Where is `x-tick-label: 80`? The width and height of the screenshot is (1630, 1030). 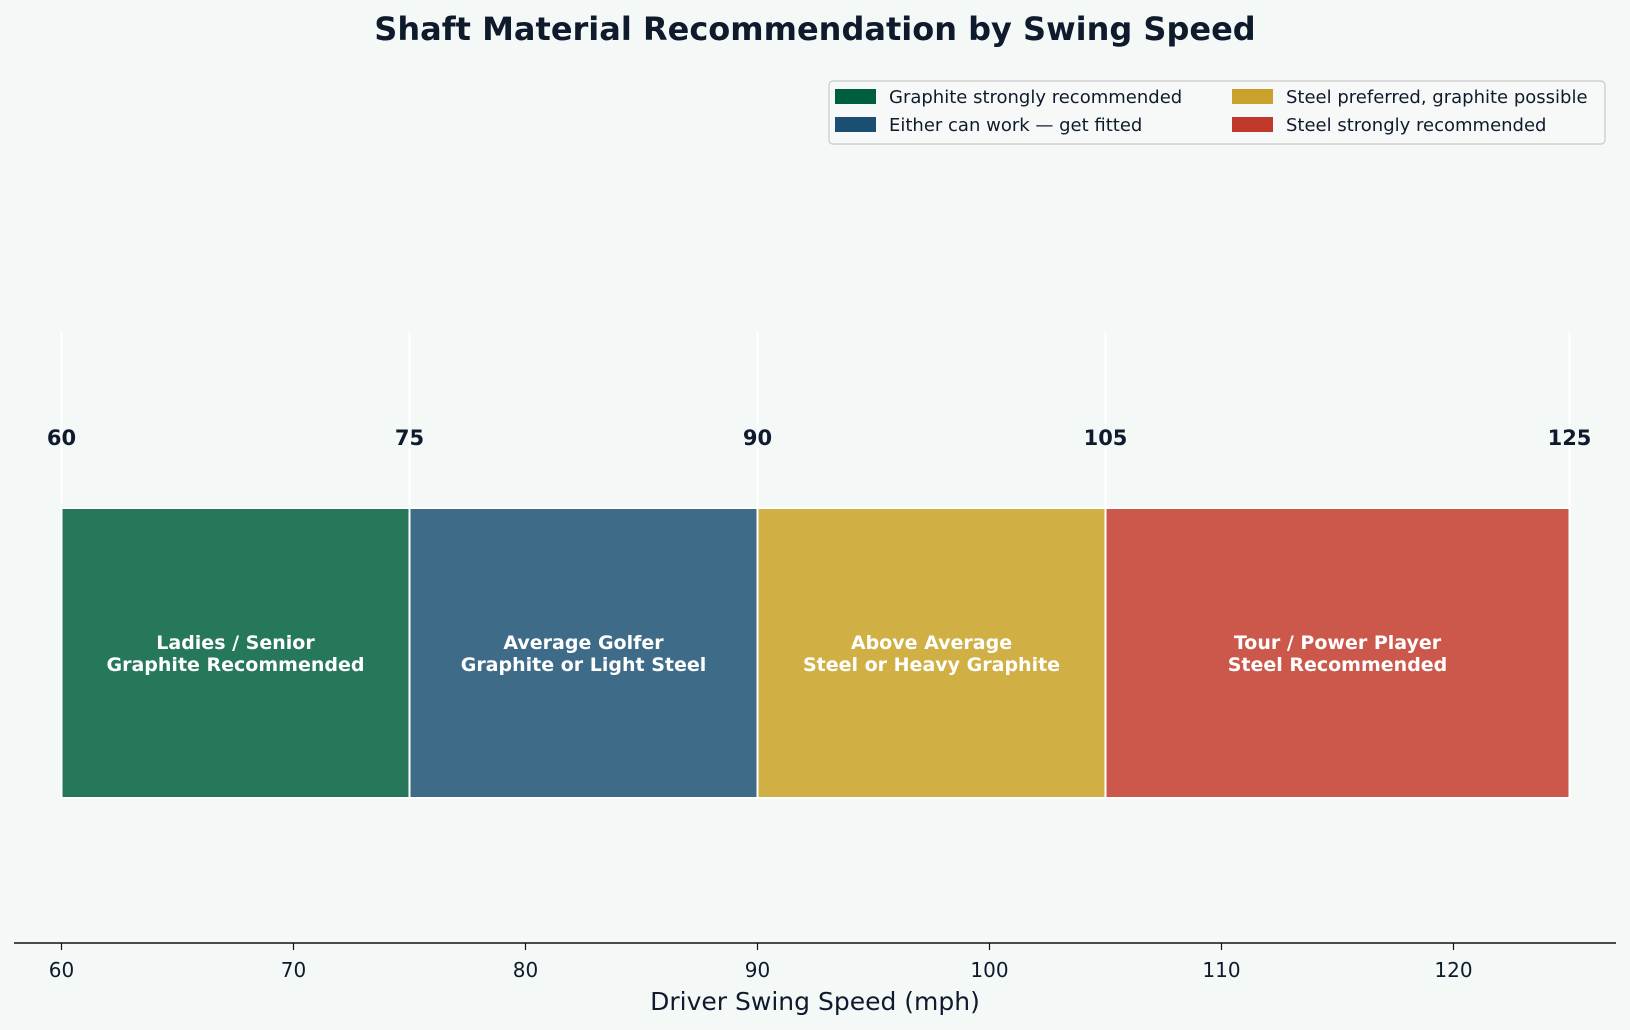 x-tick-label: 80 is located at coordinates (525, 970).